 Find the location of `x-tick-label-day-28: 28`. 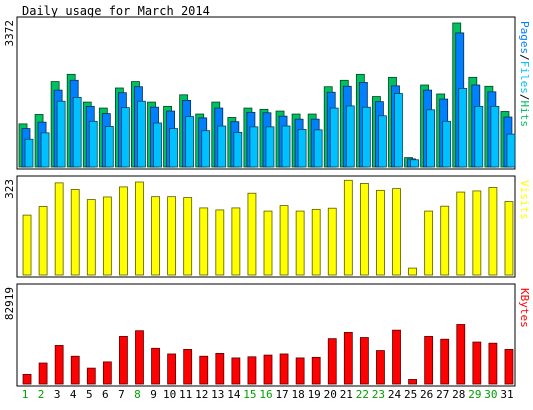

x-tick-label-day-28: 28 is located at coordinates (458, 394).